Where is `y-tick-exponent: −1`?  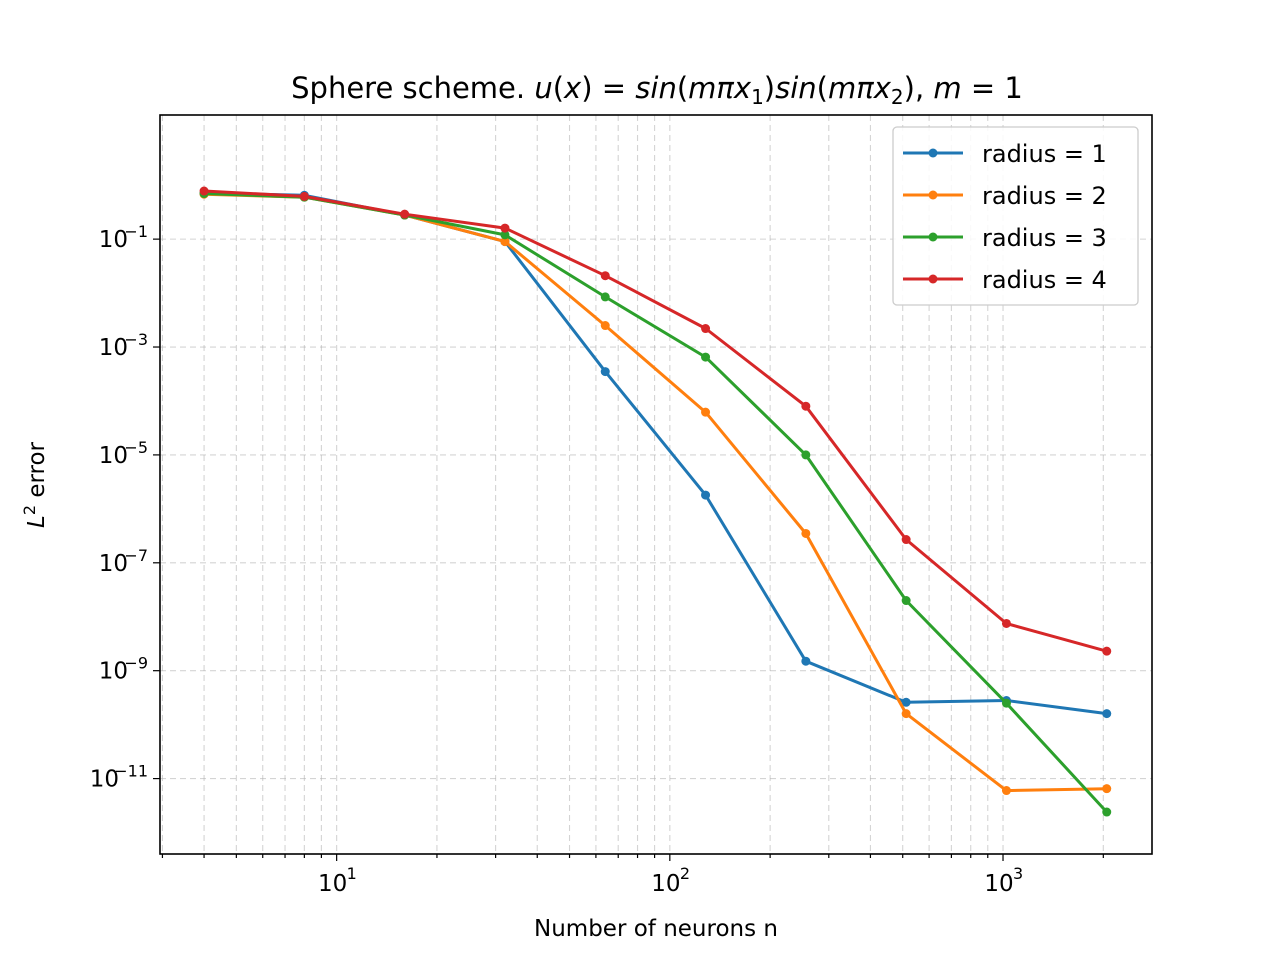 y-tick-exponent: −1 is located at coordinates (136, 231).